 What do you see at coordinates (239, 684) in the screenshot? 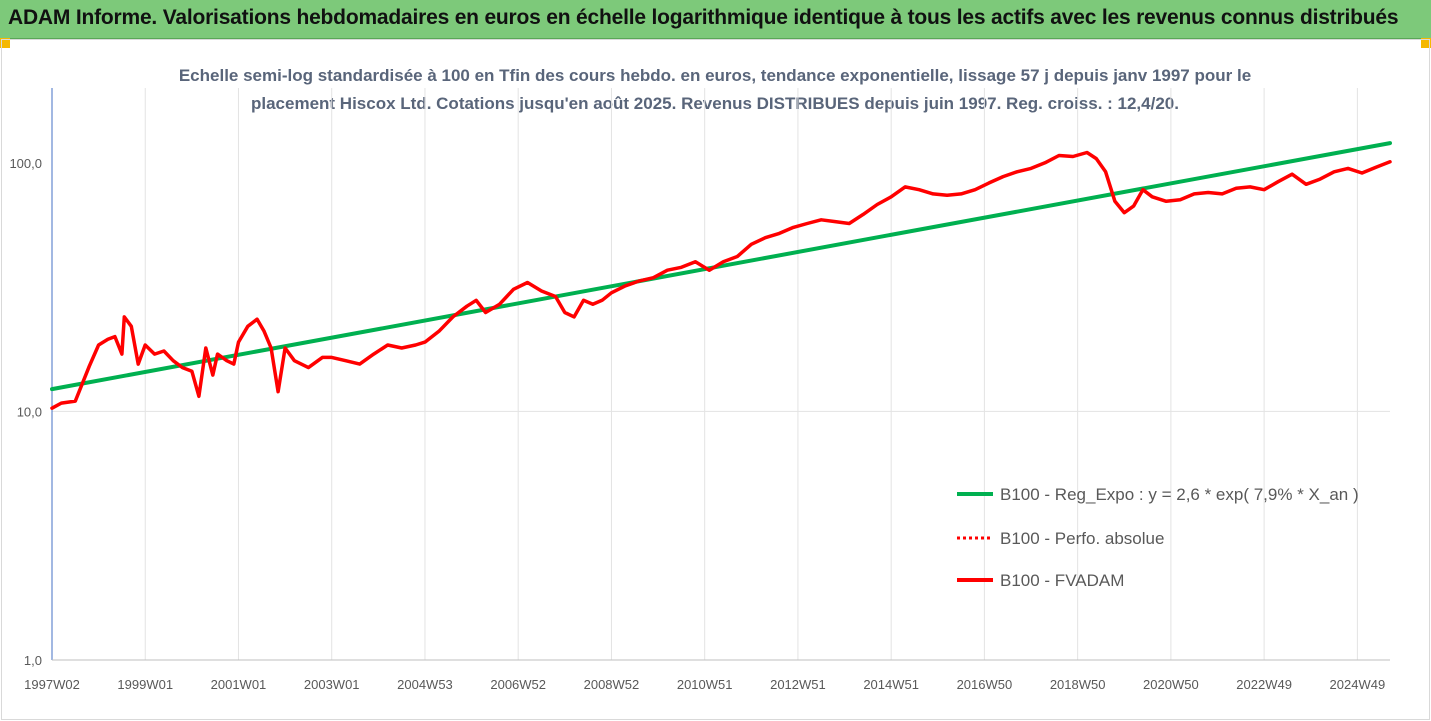
I see `x-tick-label: 2001W01` at bounding box center [239, 684].